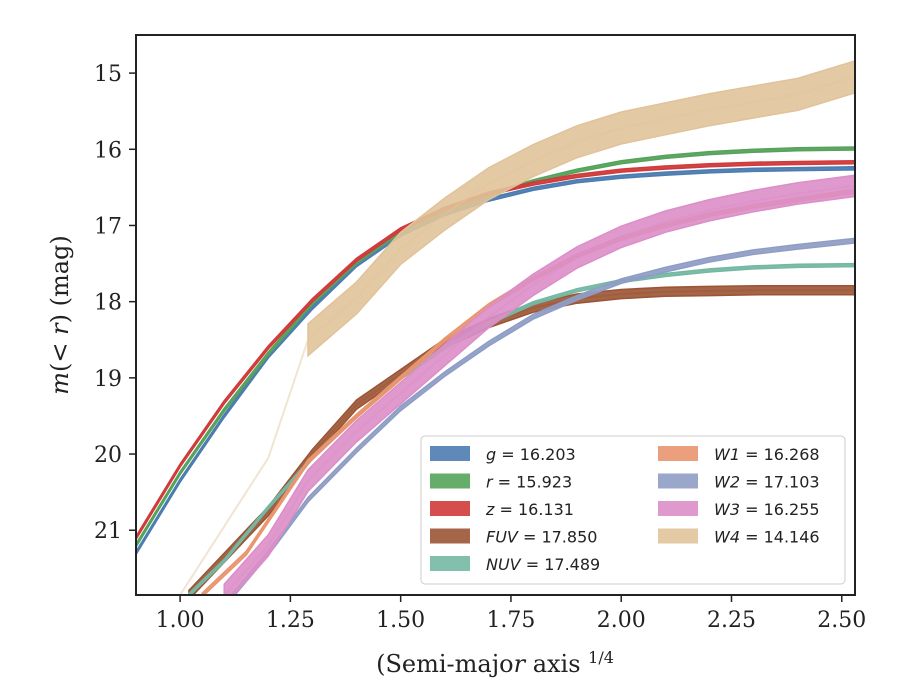 Image resolution: width=900 pixels, height=700 pixels. I want to click on x-tick-label: 2.50, so click(841, 620).